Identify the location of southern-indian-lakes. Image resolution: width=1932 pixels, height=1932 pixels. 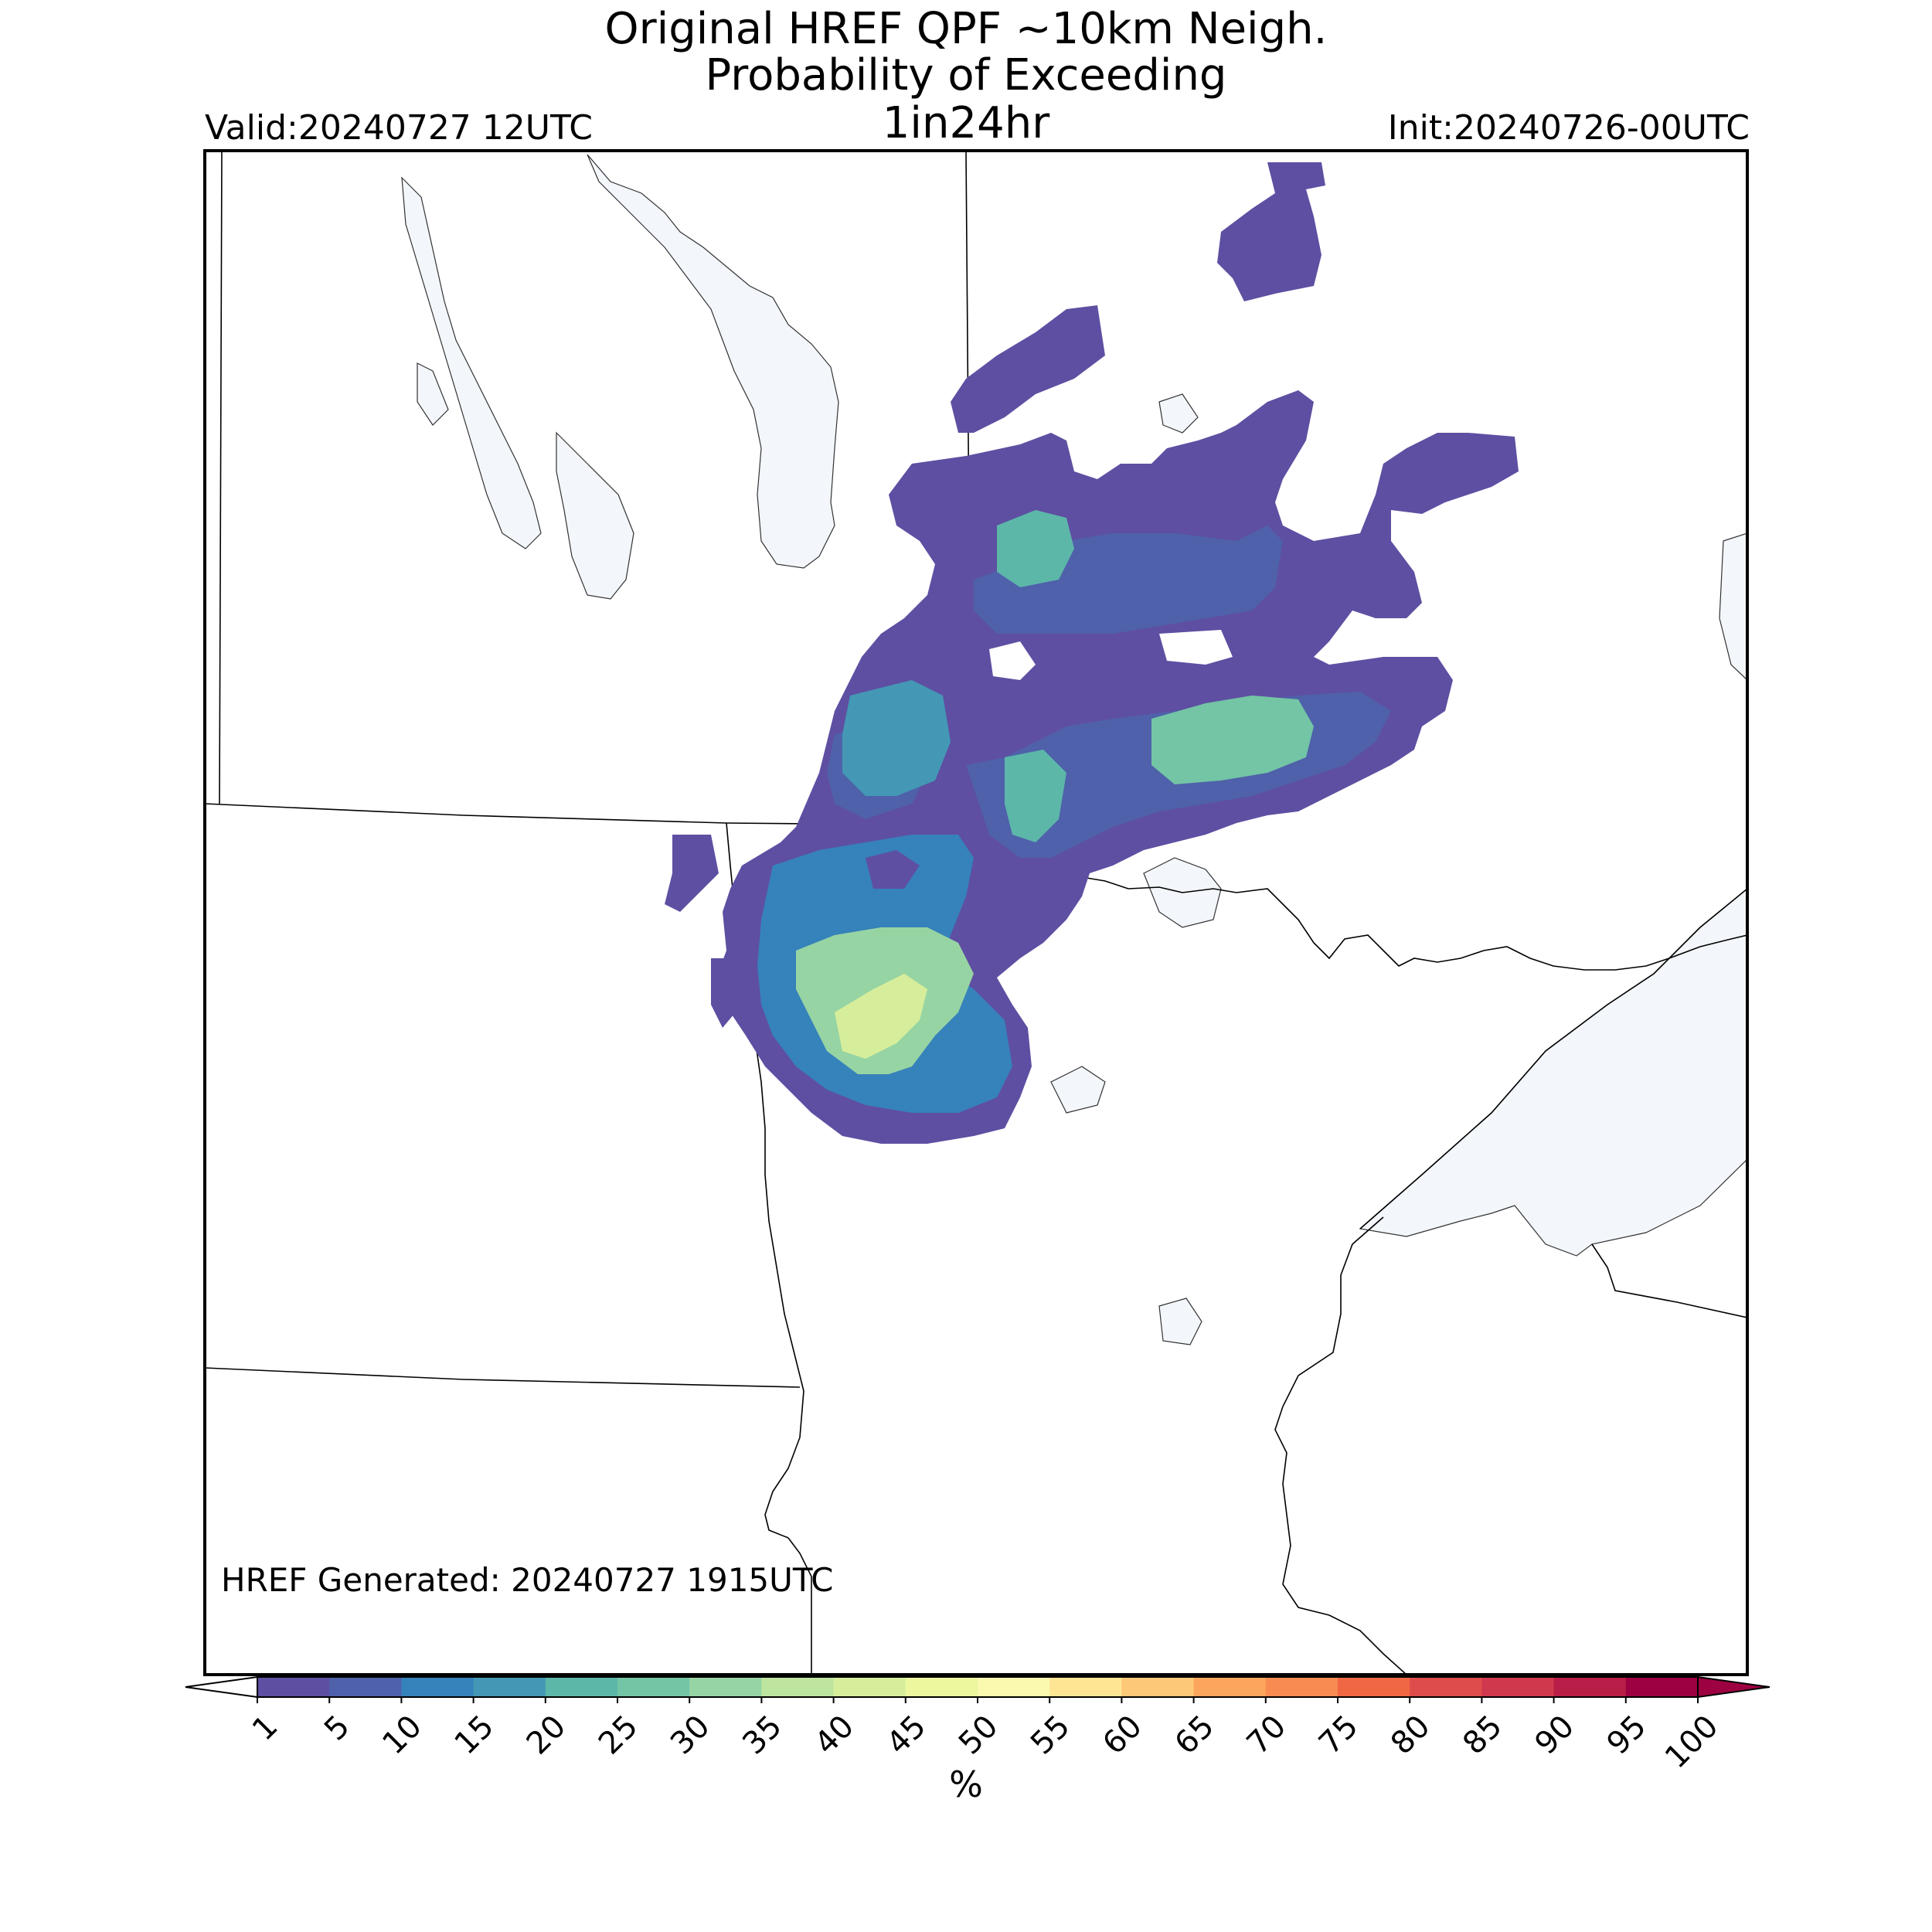
(1178, 414).